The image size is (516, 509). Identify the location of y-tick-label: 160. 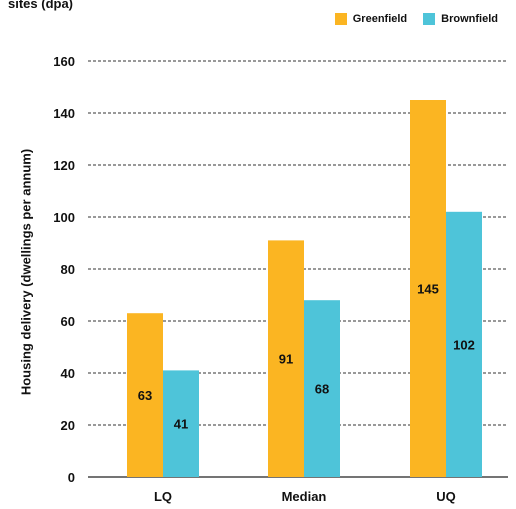
(64, 61).